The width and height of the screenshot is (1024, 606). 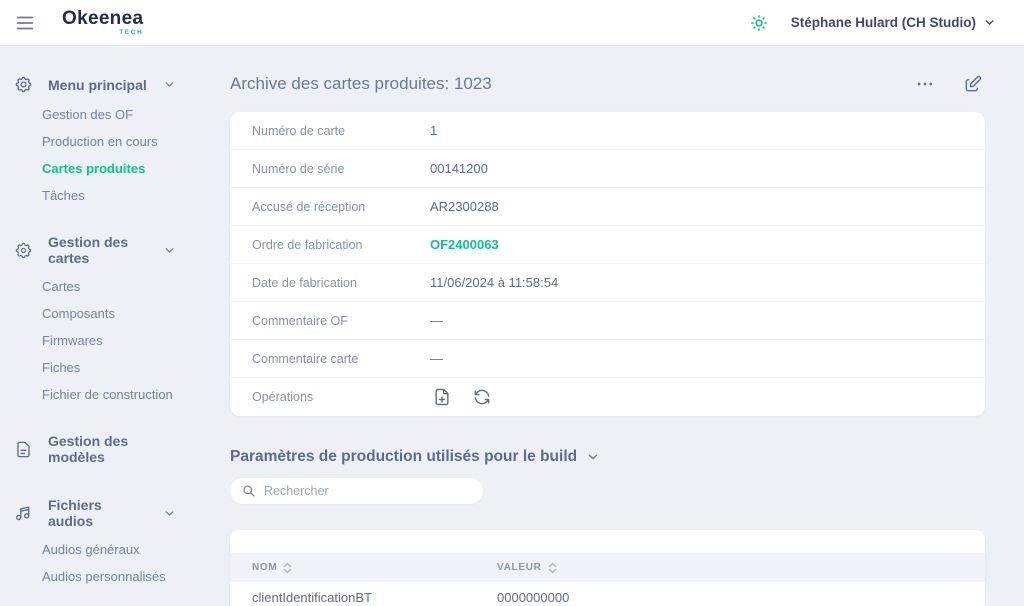 I want to click on column-header-valeur: VALEUR, so click(x=527, y=568).